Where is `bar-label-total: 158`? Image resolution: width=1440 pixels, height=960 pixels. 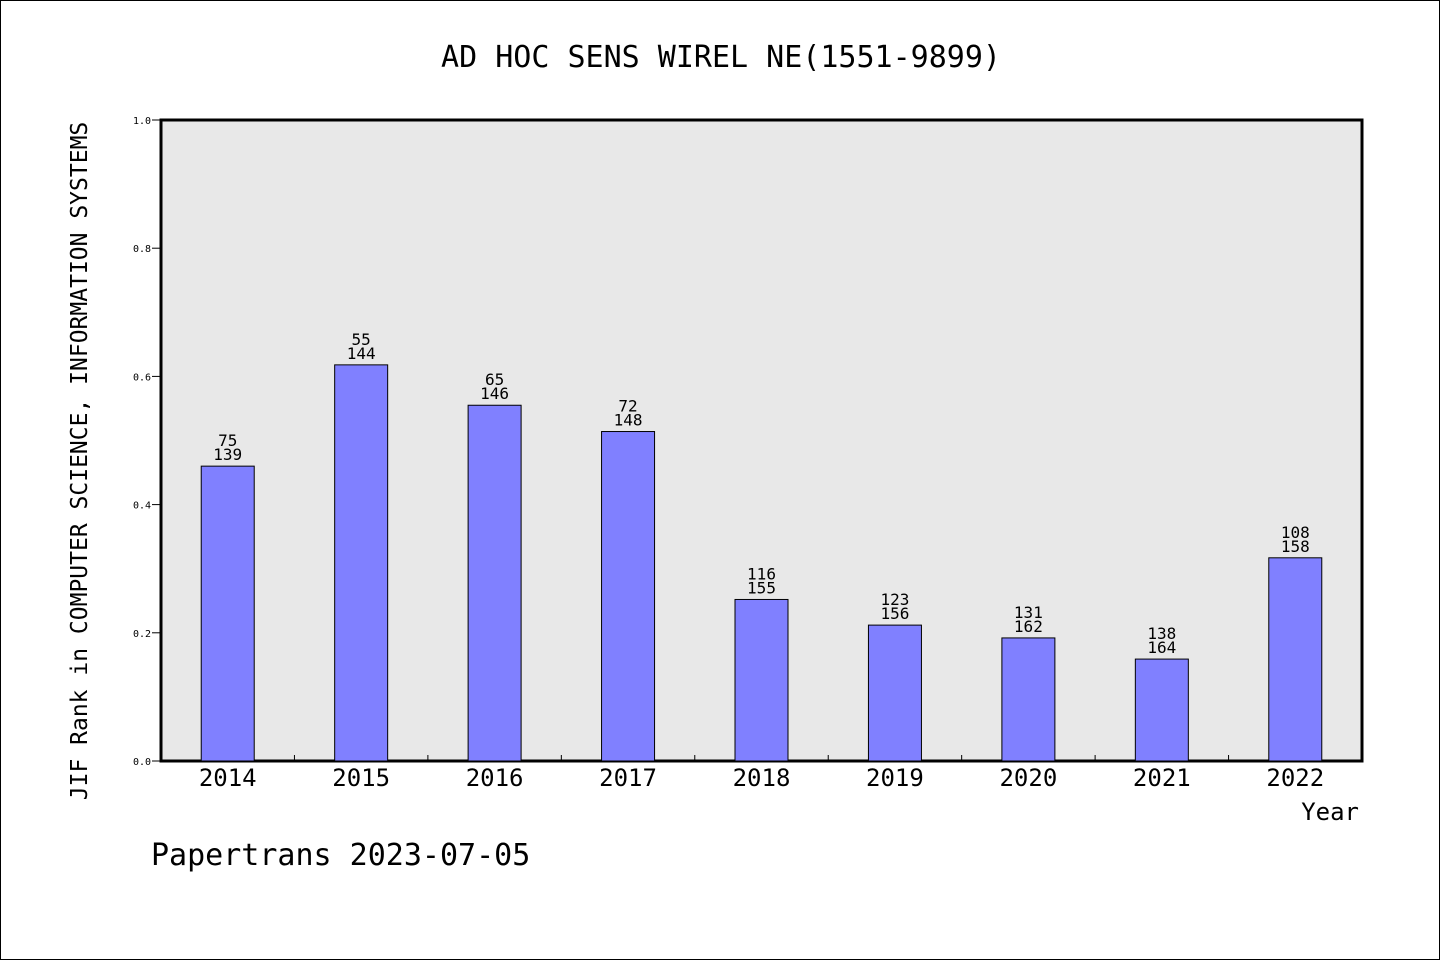
bar-label-total: 158 is located at coordinates (1295, 546).